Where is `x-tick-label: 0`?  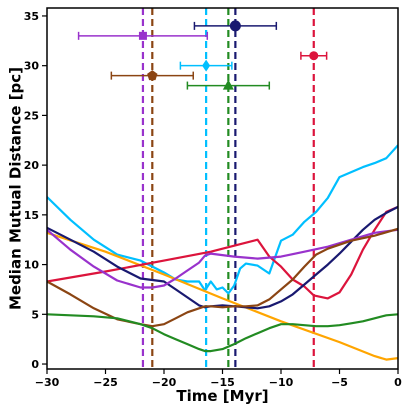 x-tick-label: 0 is located at coordinates (398, 382).